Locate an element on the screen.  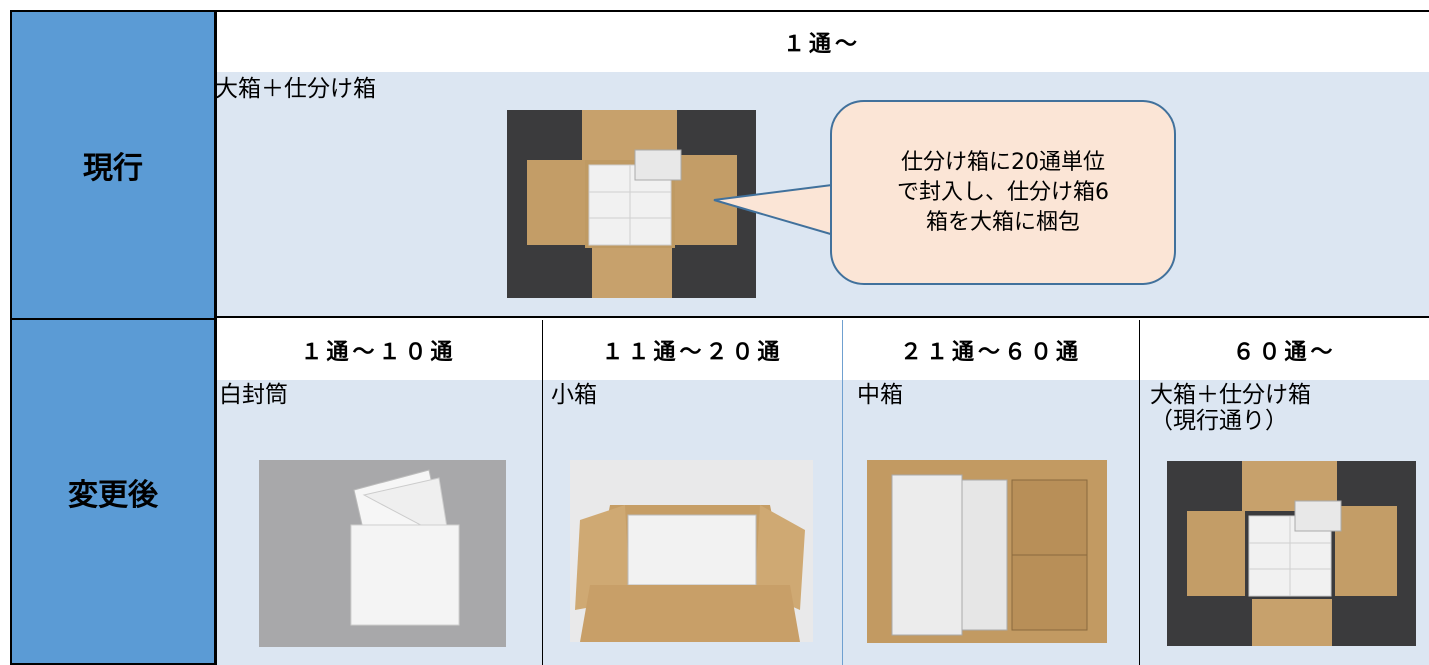
header-text: ２１通～６０通 is located at coordinates (990, 352).